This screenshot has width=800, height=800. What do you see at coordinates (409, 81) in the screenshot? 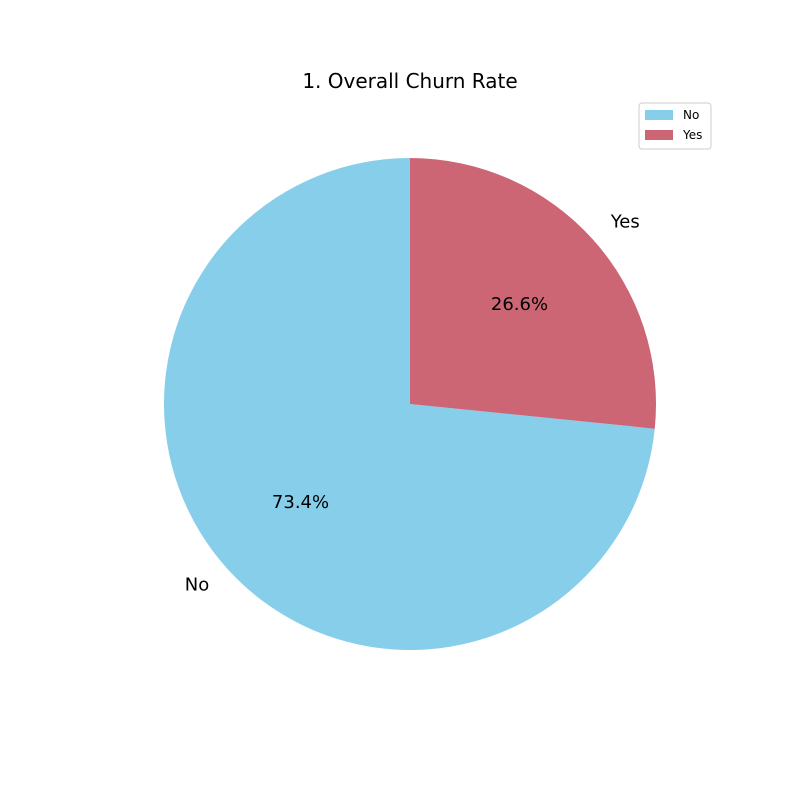
I see `chart-title: 1. Overall Churn Rate` at bounding box center [409, 81].